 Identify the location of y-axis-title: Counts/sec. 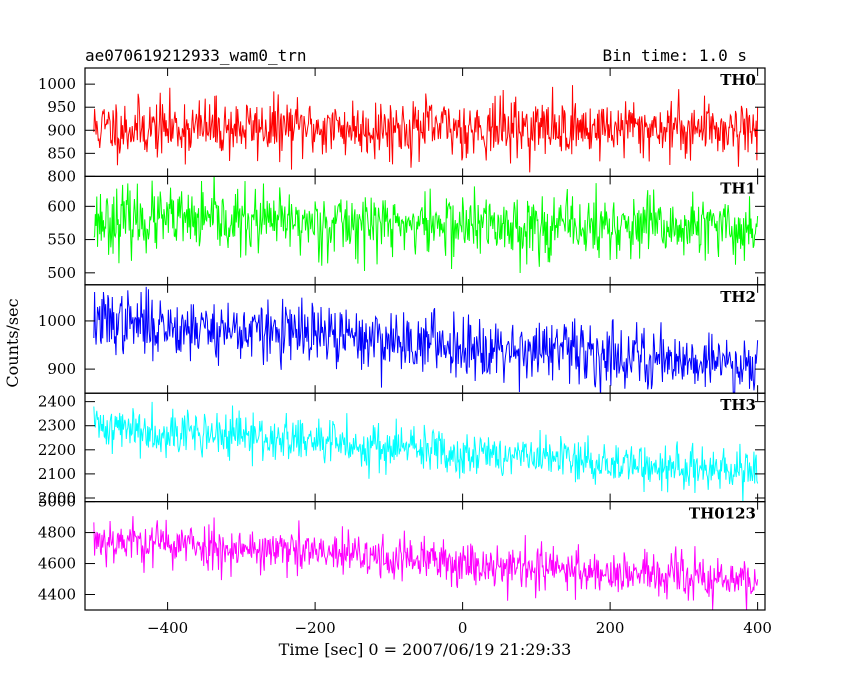
(12, 342).